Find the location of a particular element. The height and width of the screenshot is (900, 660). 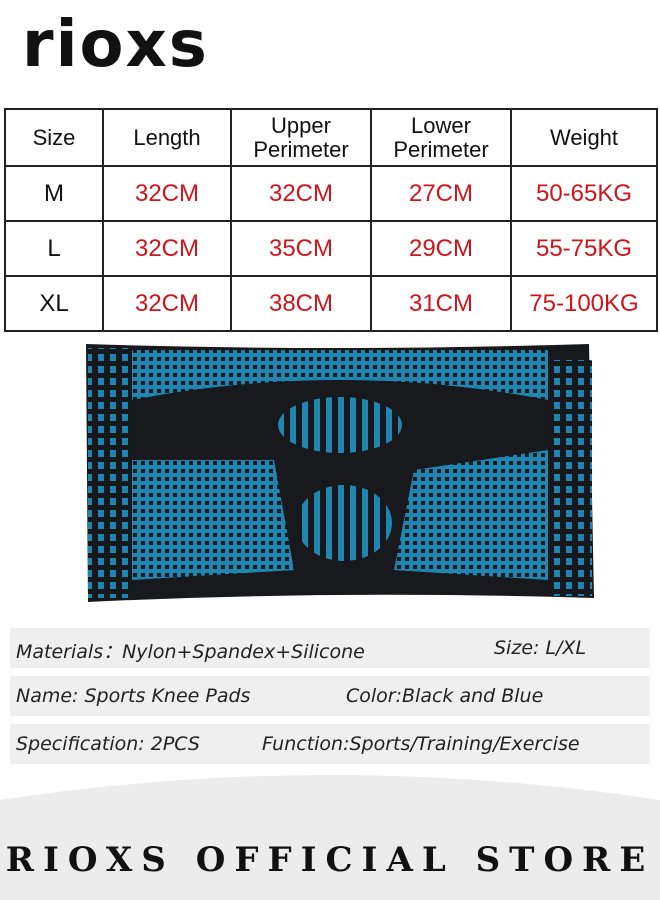

cell: 38CM is located at coordinates (301, 303).